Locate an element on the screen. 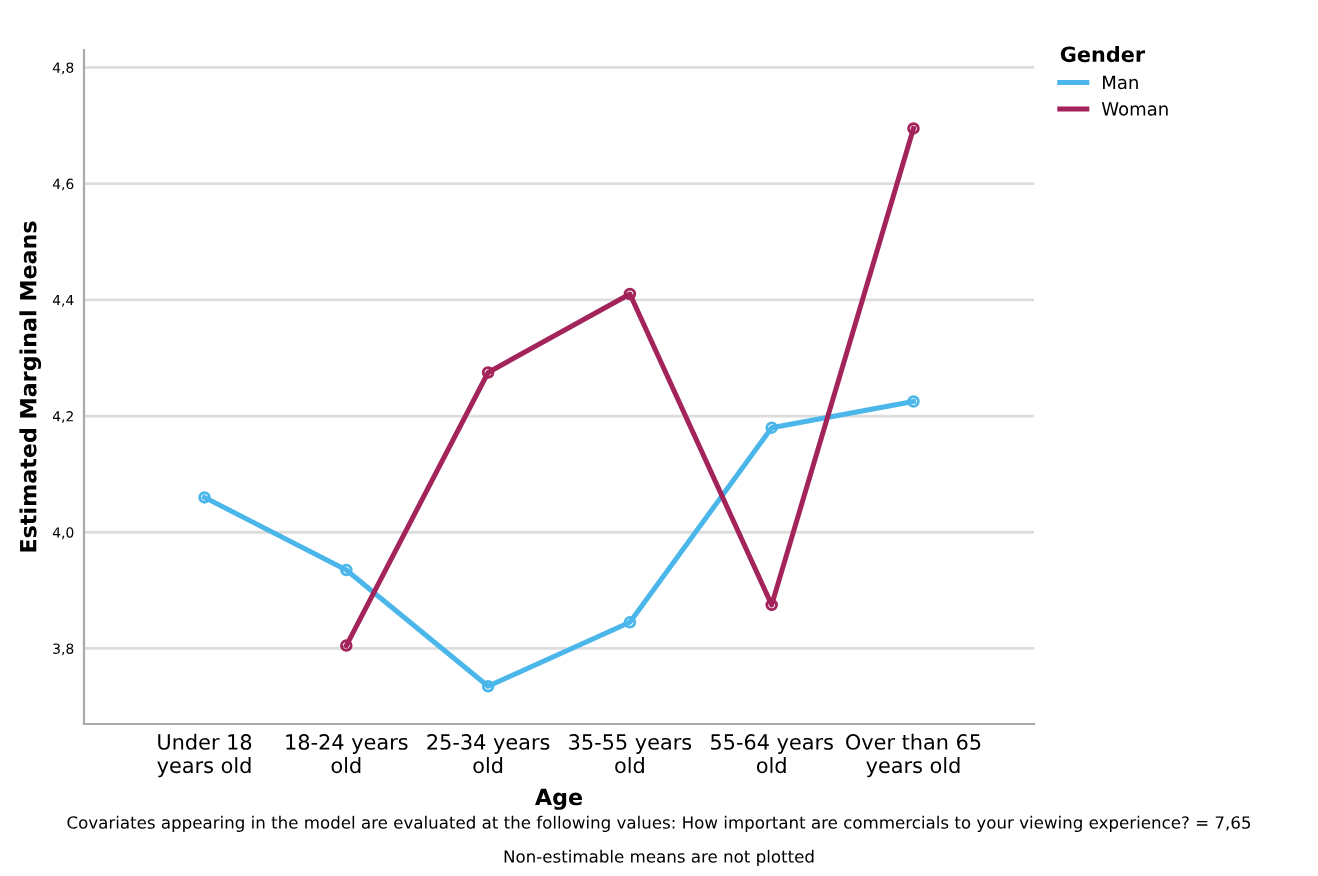 The height and width of the screenshot is (876, 1318). x-tick-label: Over than 65 years old is located at coordinates (913, 755).